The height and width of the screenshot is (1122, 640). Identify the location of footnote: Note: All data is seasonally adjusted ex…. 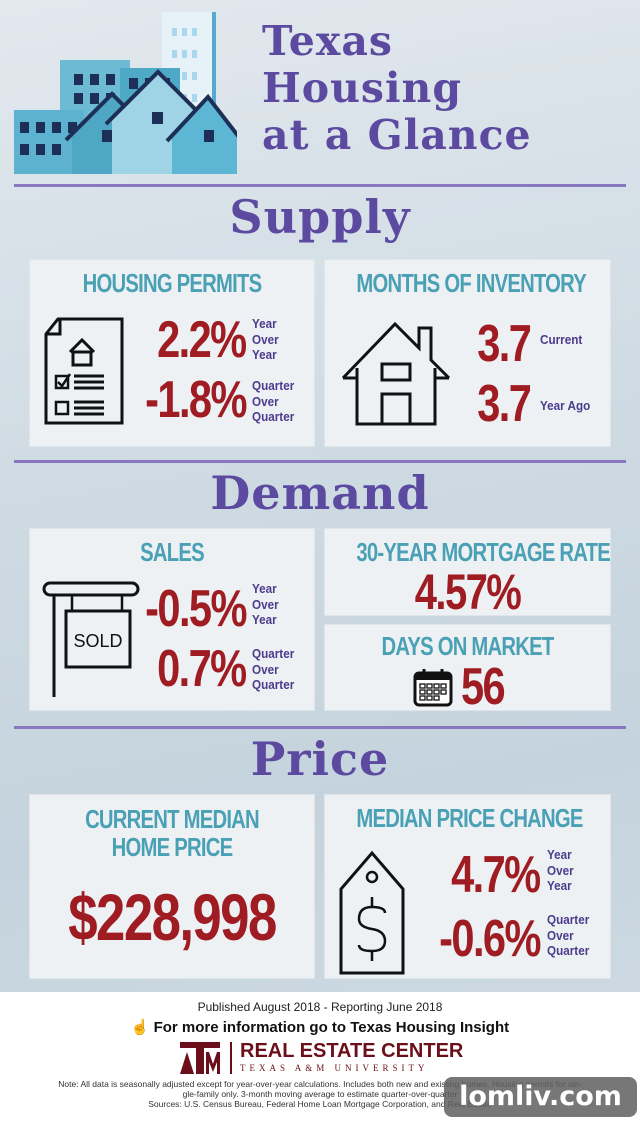
(320, 1094).